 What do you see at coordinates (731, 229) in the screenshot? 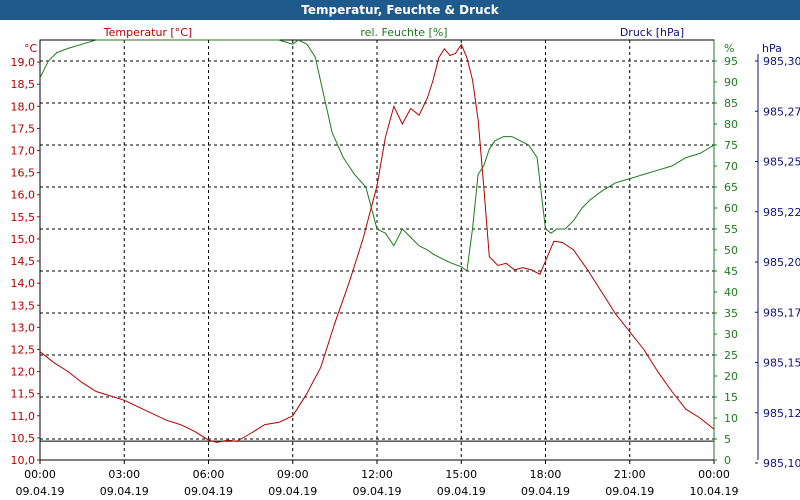
I see `y-right1-tick-label: 55` at bounding box center [731, 229].